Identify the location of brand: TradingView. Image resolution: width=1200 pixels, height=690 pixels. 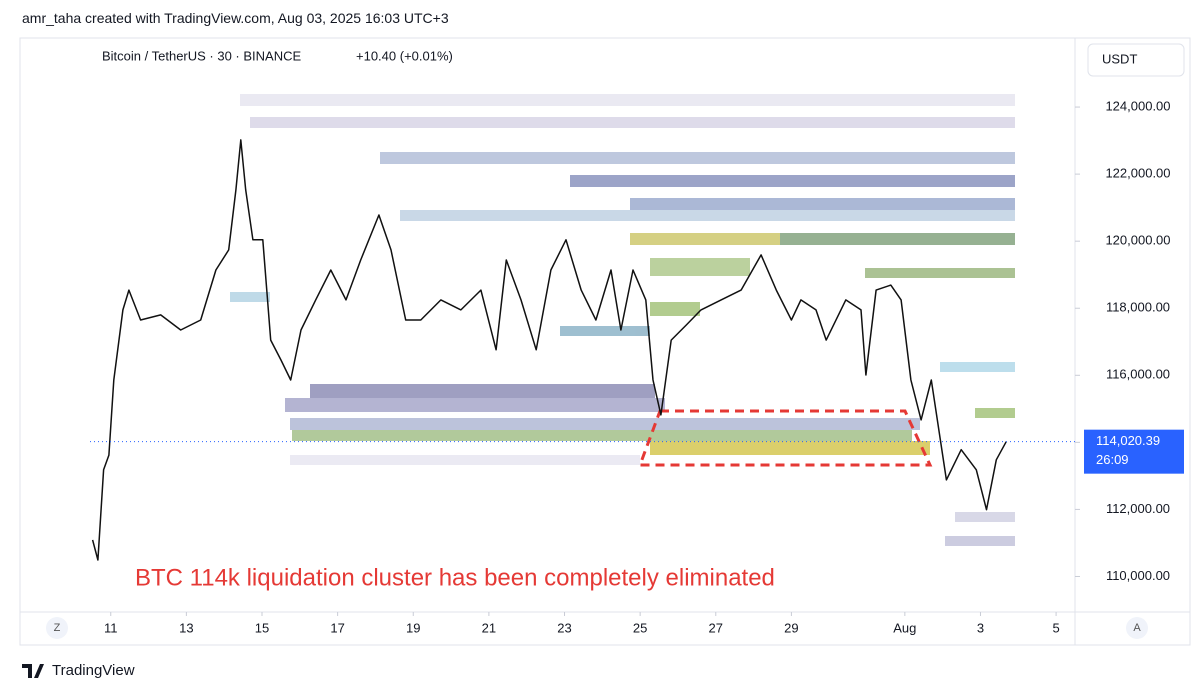
(93, 670).